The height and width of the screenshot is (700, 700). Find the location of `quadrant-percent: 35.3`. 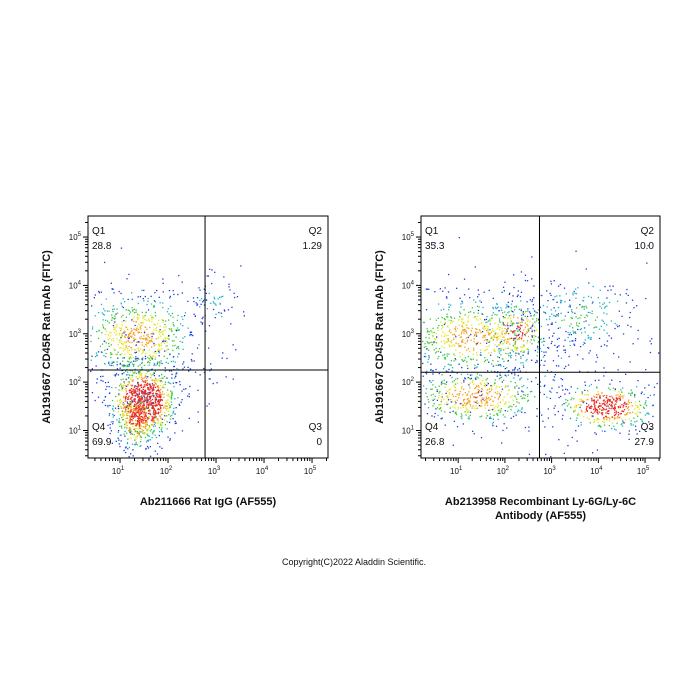

quadrant-percent: 35.3 is located at coordinates (435, 246).